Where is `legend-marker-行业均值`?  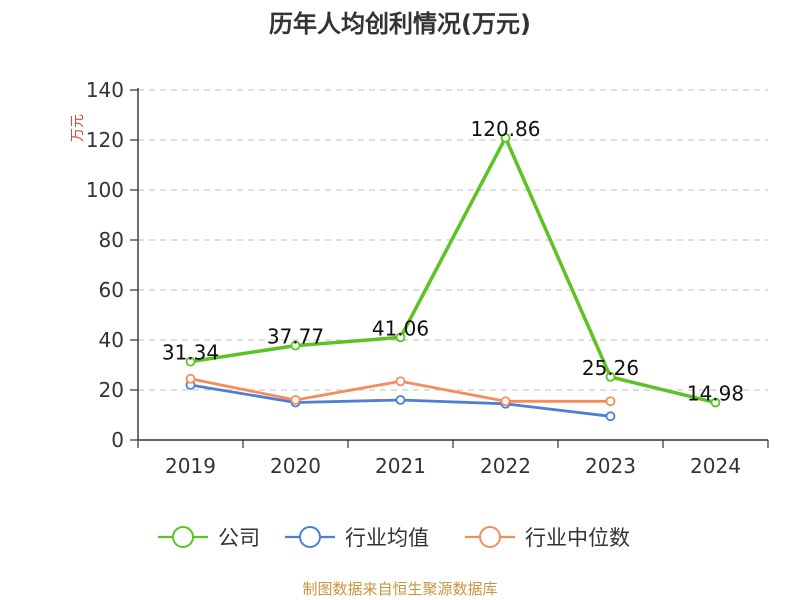
legend-marker-行业均值 is located at coordinates (310, 537).